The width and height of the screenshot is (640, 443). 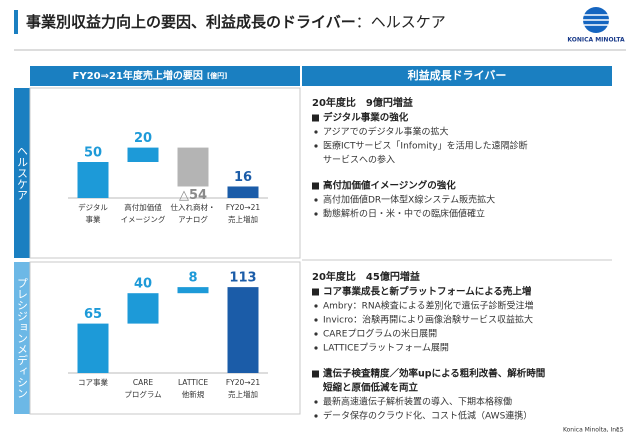 What do you see at coordinates (193, 207) in the screenshot?
I see `category-label: 仕入れ商材・` at bounding box center [193, 207].